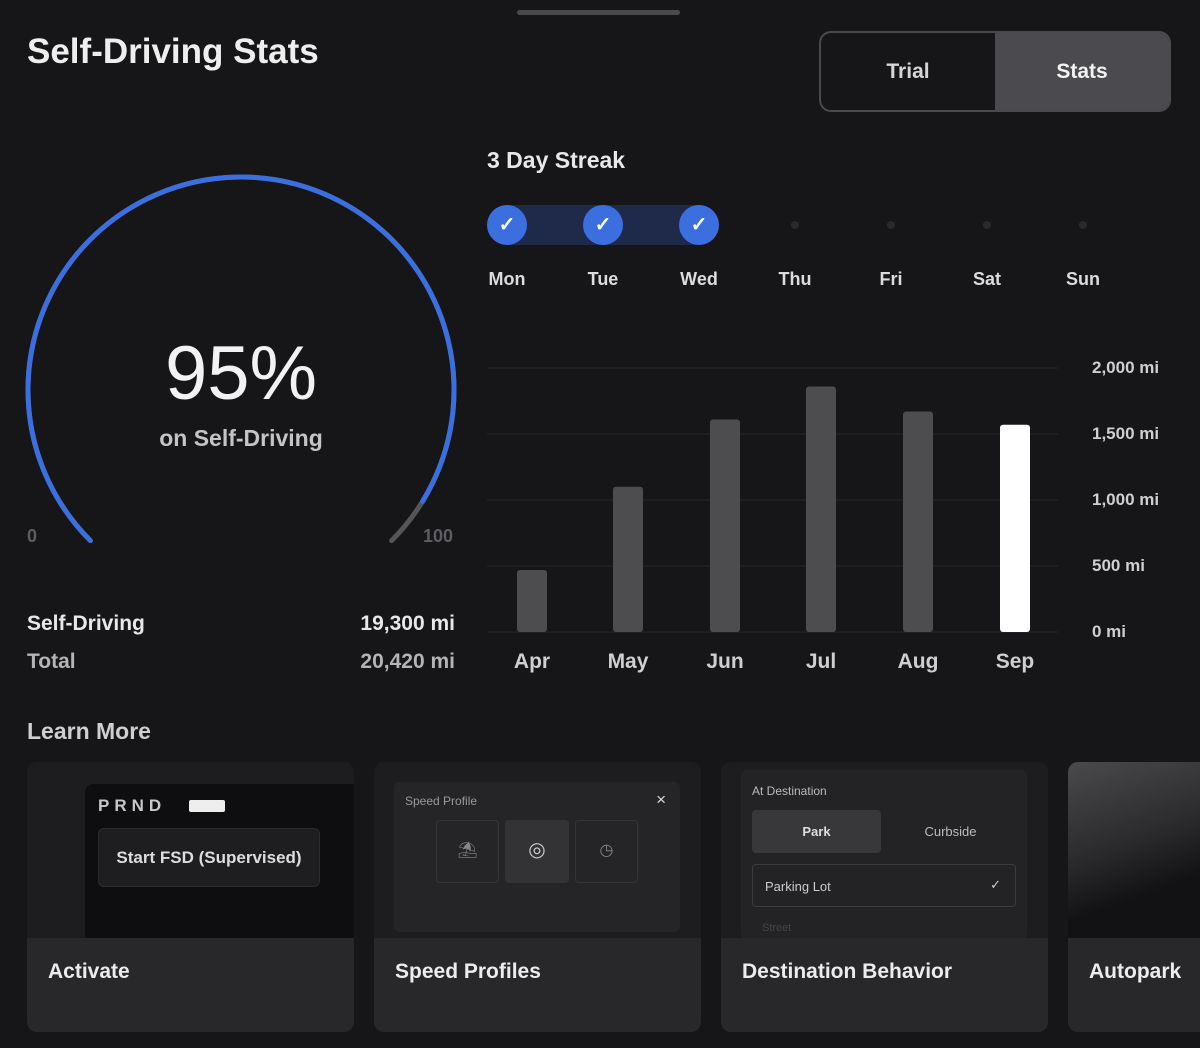 The height and width of the screenshot is (1048, 1200). I want to click on card-label: Speed Profiles, so click(537, 985).